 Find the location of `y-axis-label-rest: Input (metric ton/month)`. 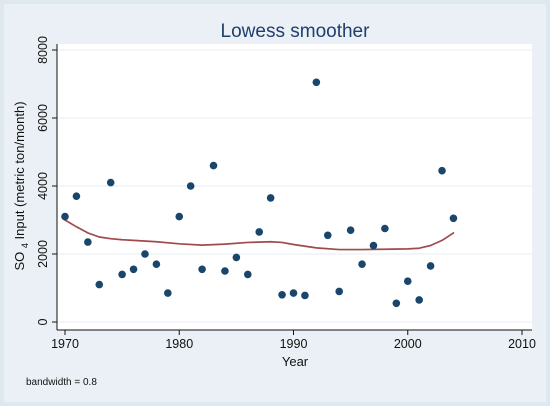

y-axis-label-rest: Input (metric ton/month) is located at coordinates (19, 170).